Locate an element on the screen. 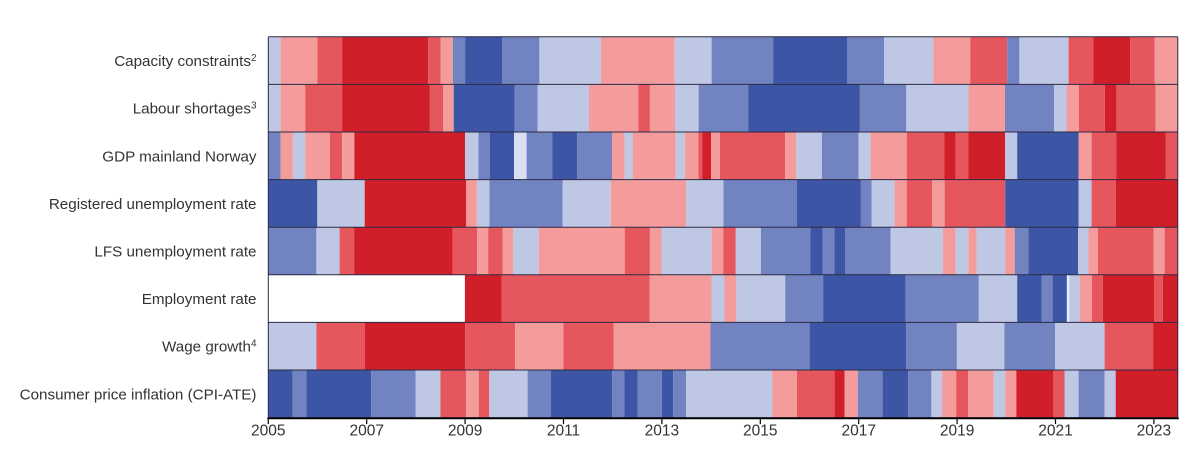  svg-text: Registered unemployment rate is located at coordinates (153, 204).